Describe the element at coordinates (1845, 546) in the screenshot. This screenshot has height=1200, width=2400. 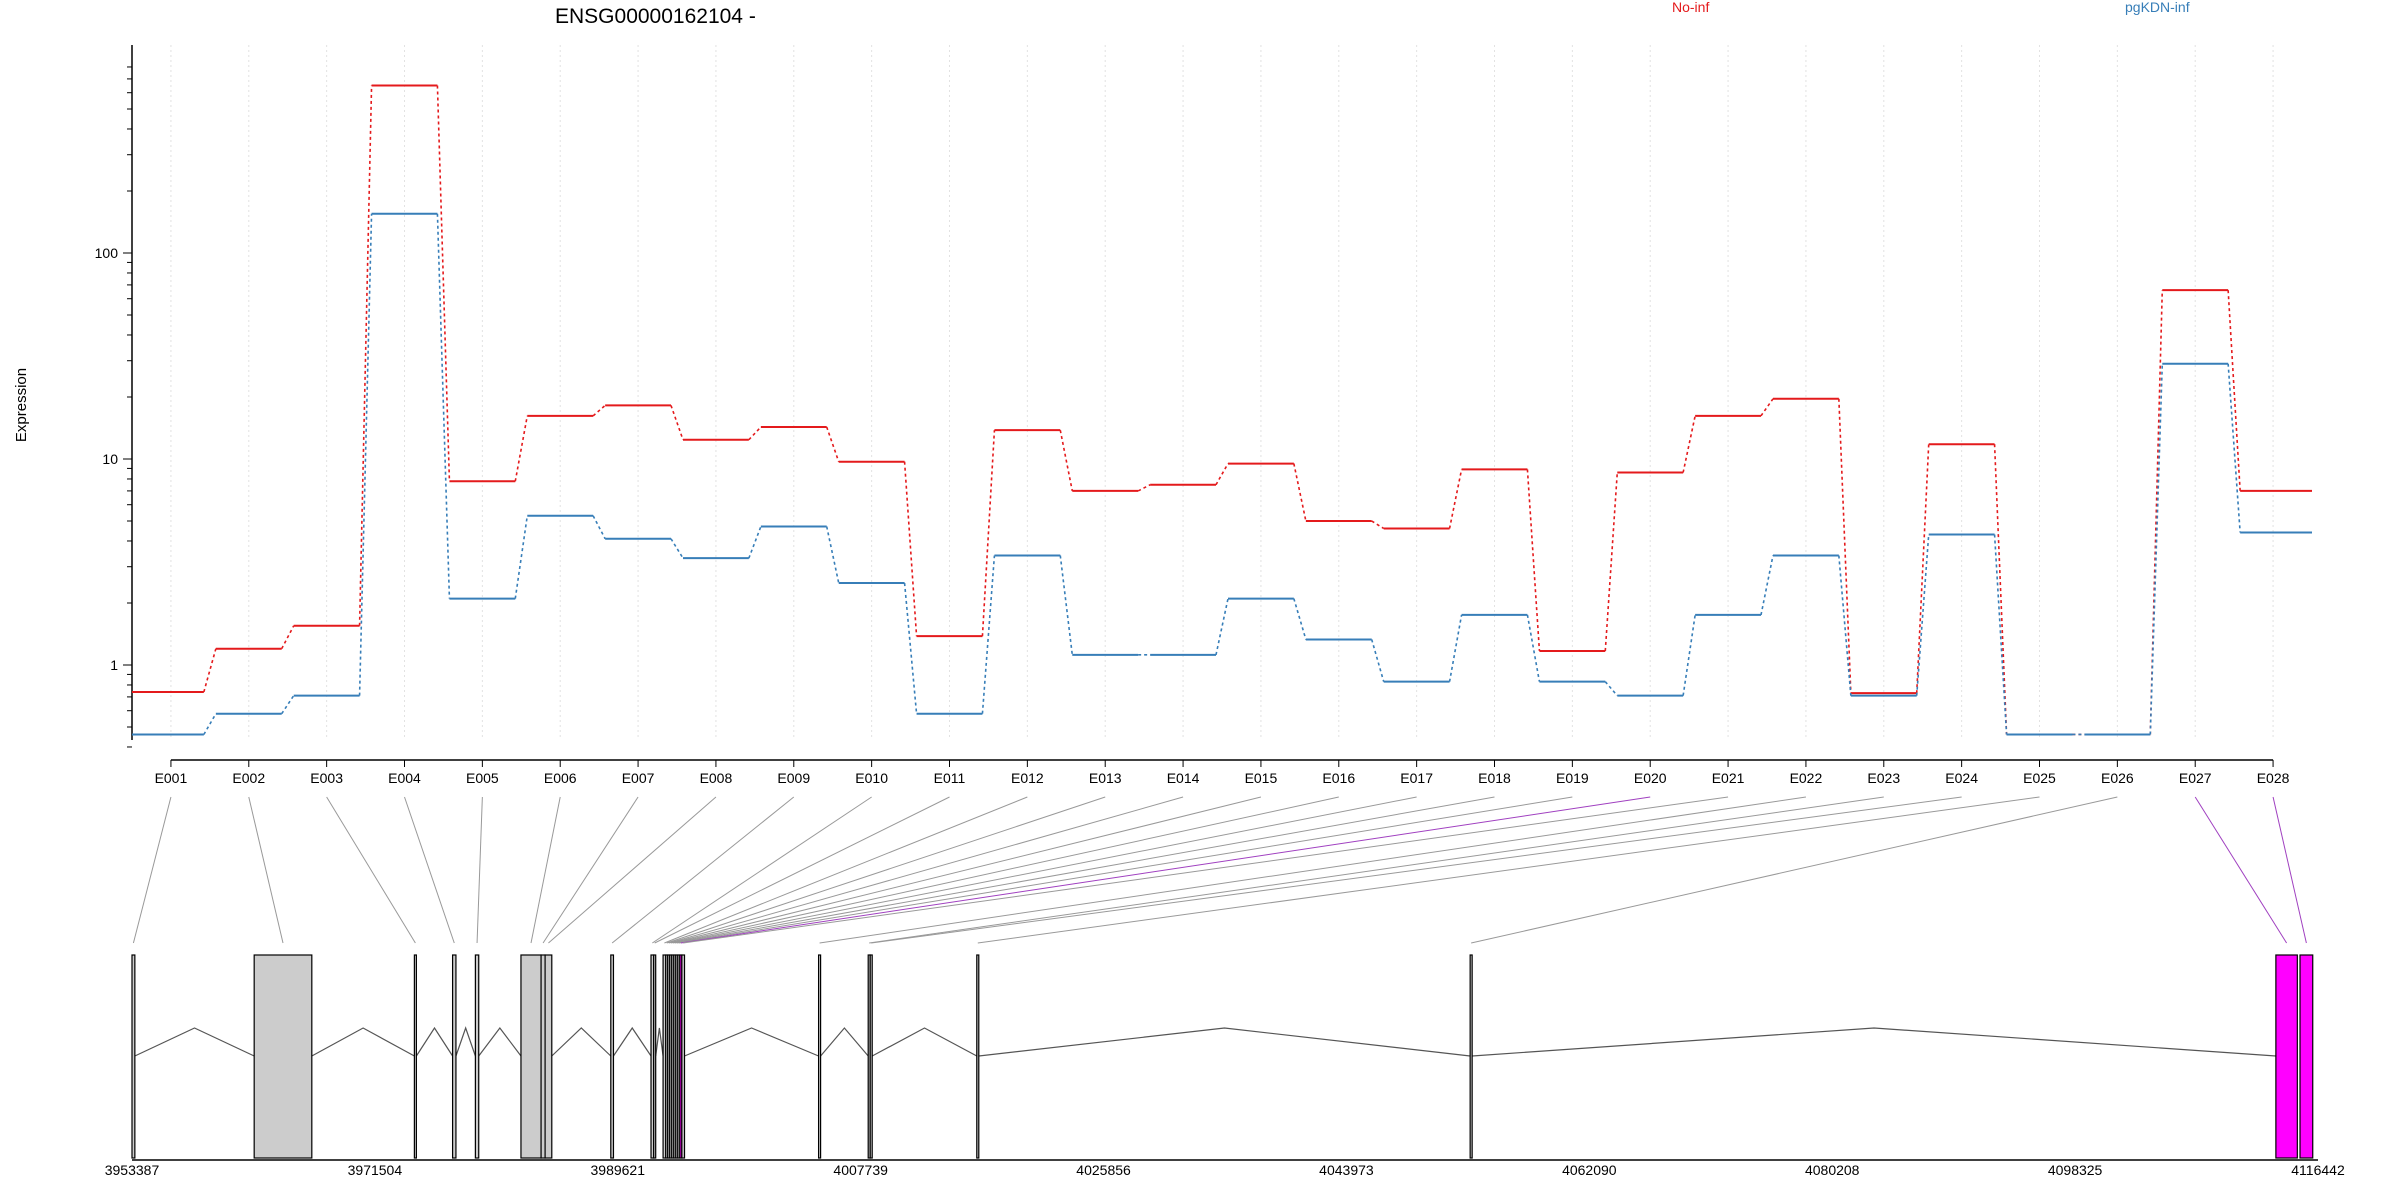
I see `series-0-step-e022` at that location.